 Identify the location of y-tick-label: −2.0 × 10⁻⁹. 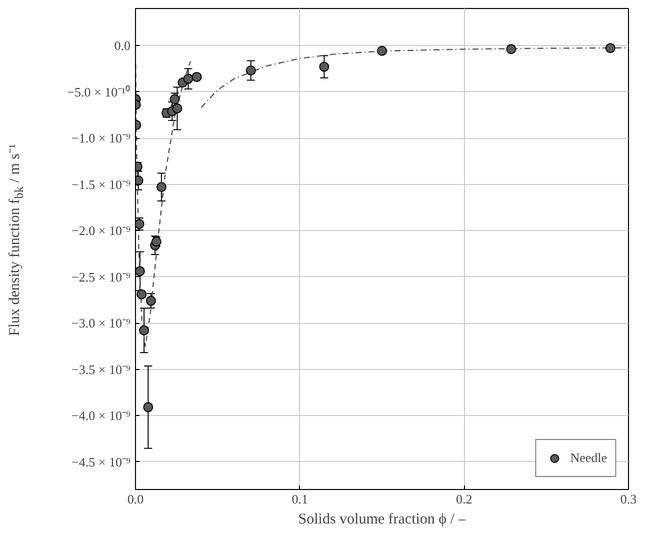
(101, 230).